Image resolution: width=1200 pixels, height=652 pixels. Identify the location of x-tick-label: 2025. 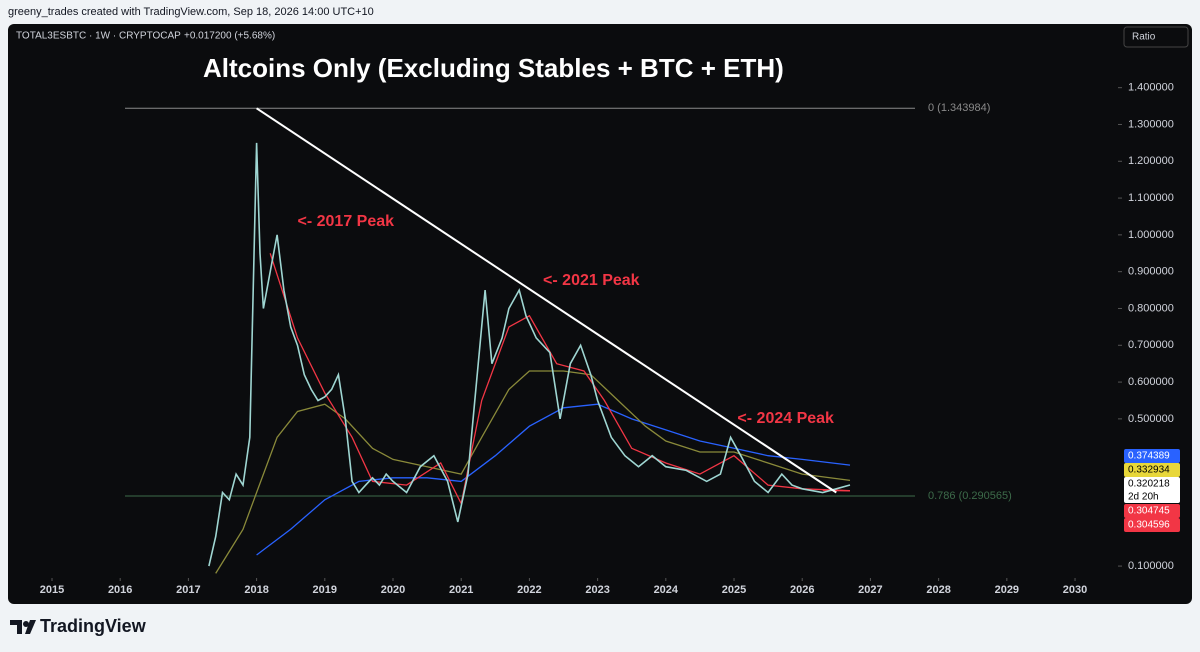
(734, 590).